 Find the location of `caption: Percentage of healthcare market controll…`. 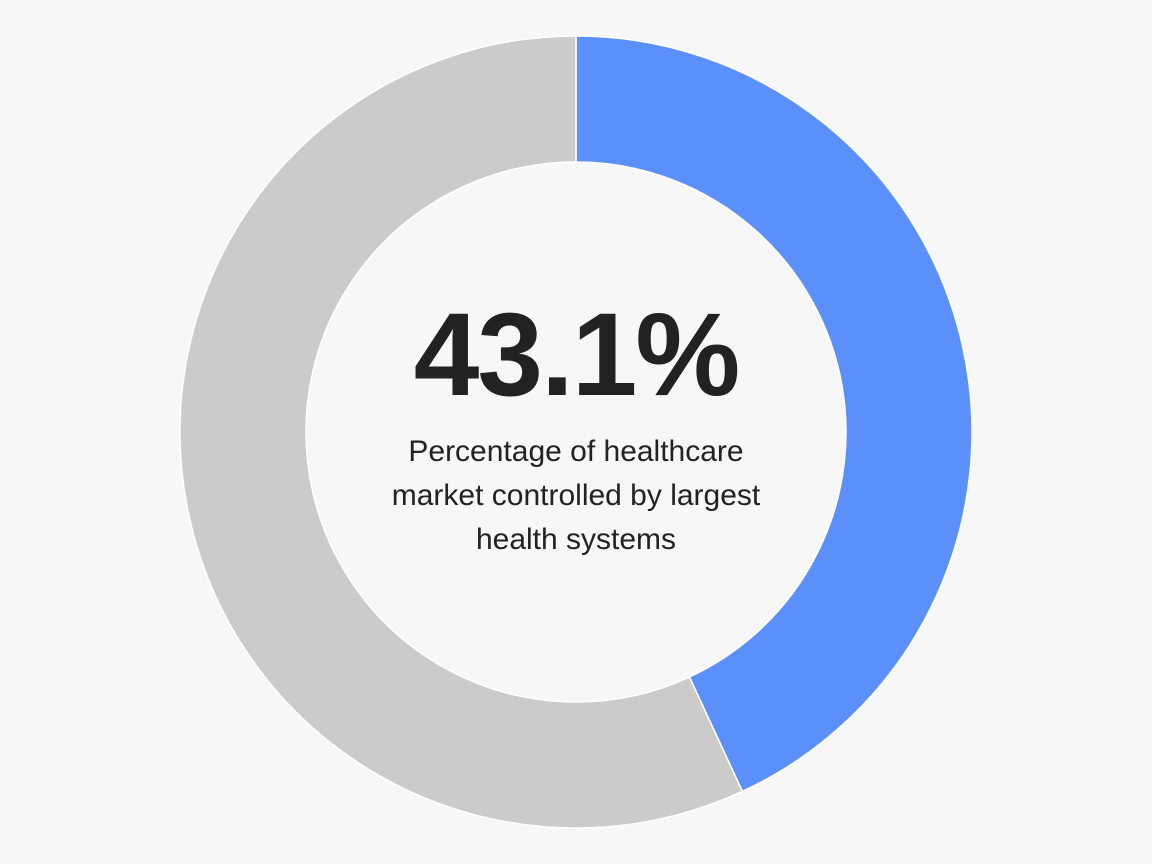

caption: Percentage of healthcare market controll… is located at coordinates (576, 495).